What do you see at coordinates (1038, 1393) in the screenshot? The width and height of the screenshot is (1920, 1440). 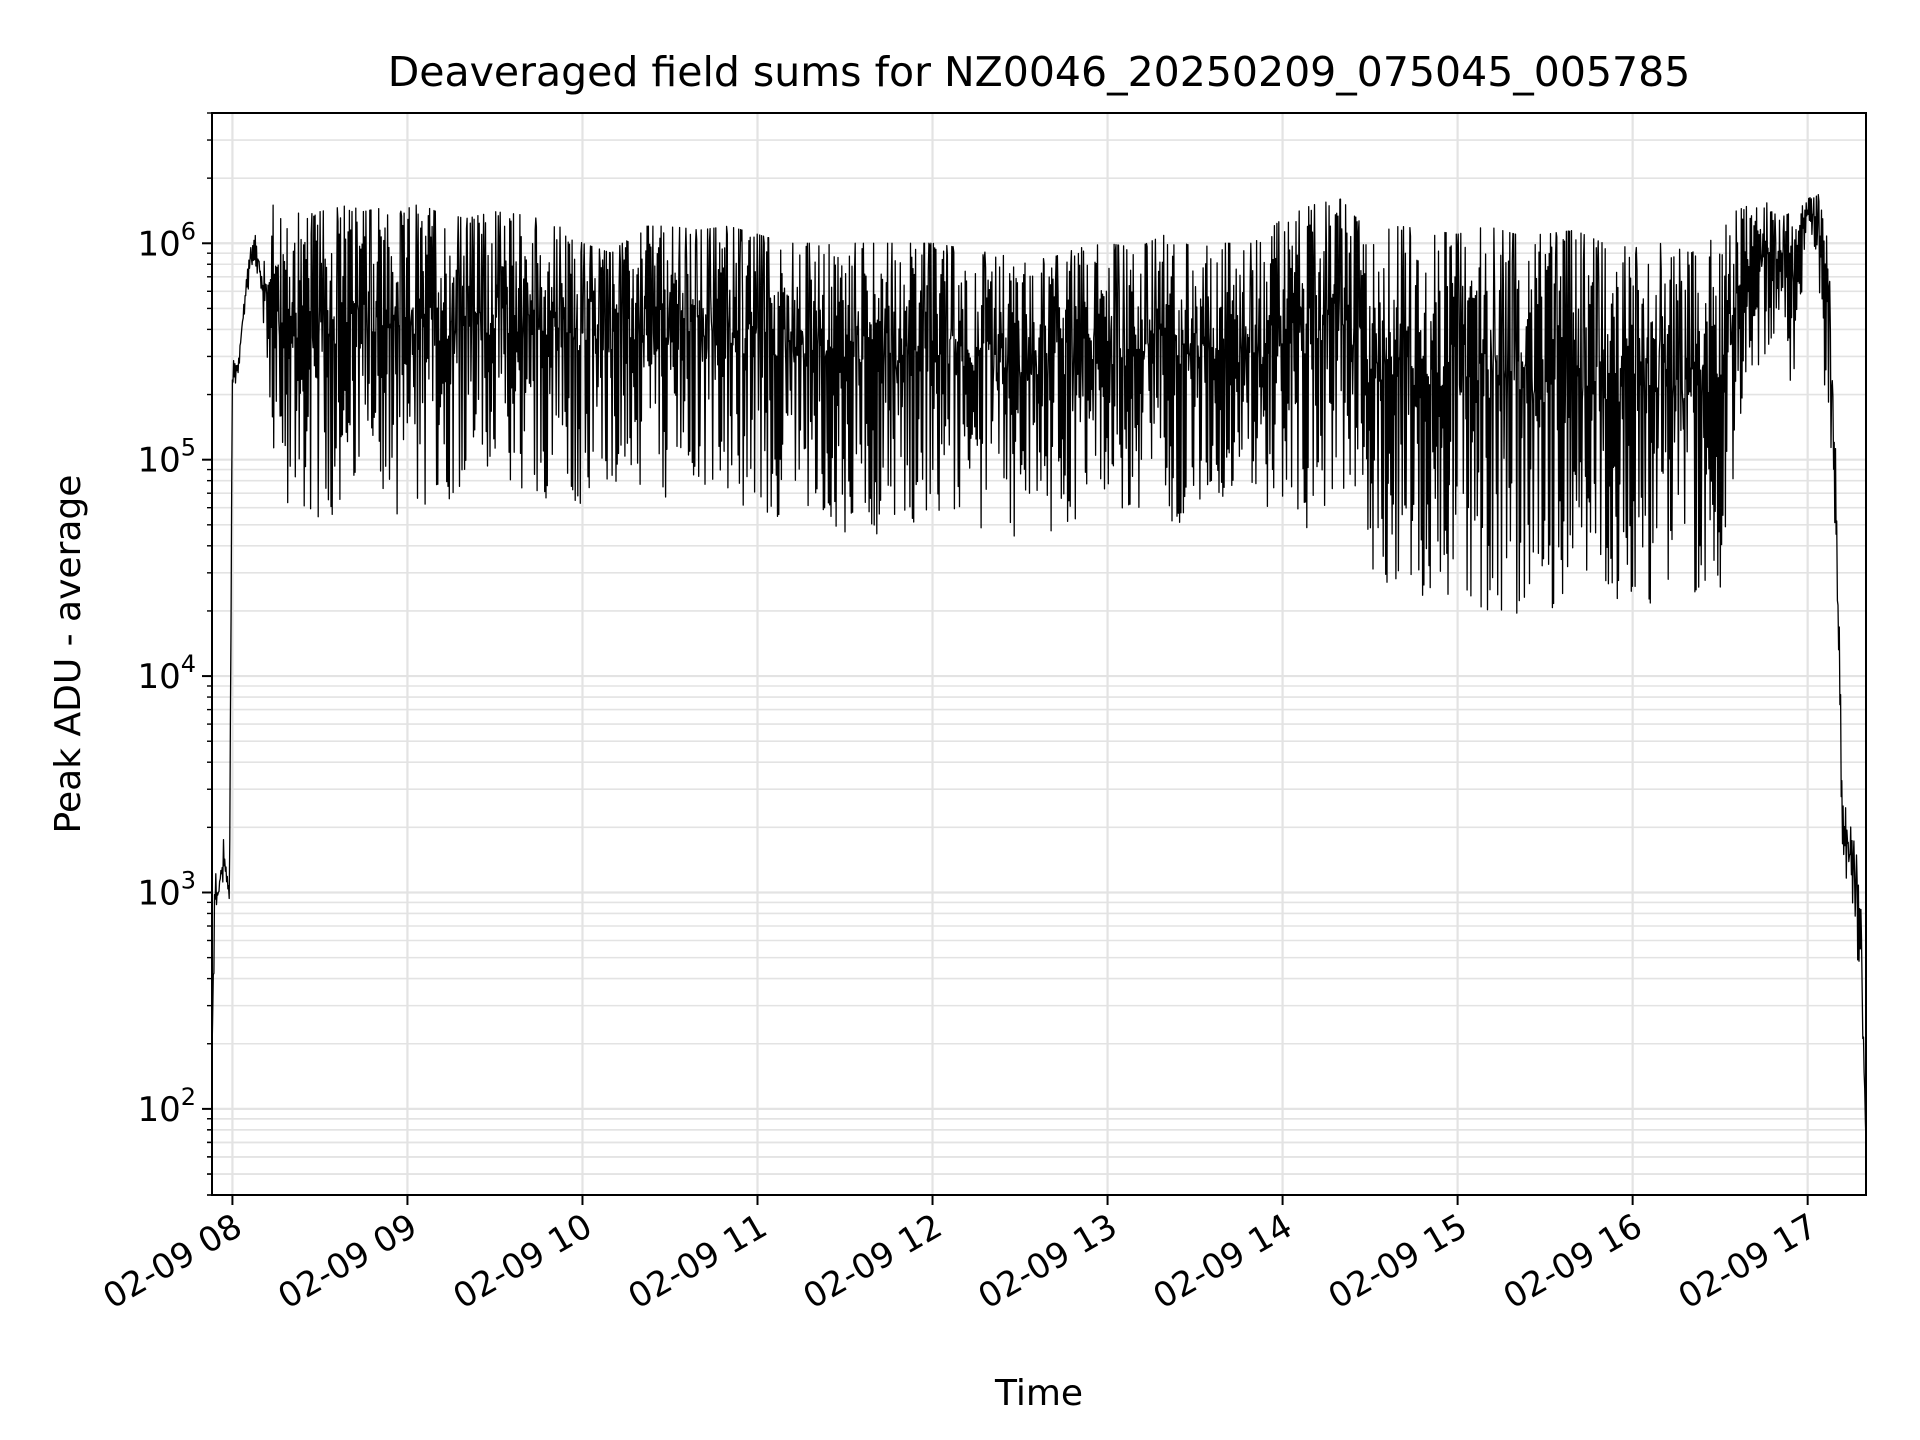 I see `x-axis-label: Time` at bounding box center [1038, 1393].